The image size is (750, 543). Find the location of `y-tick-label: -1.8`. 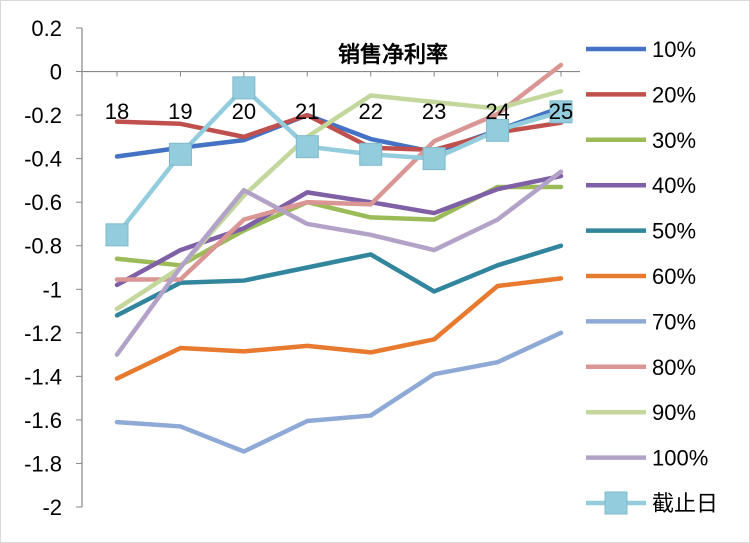

y-tick-label: -1.8 is located at coordinates (43, 463).